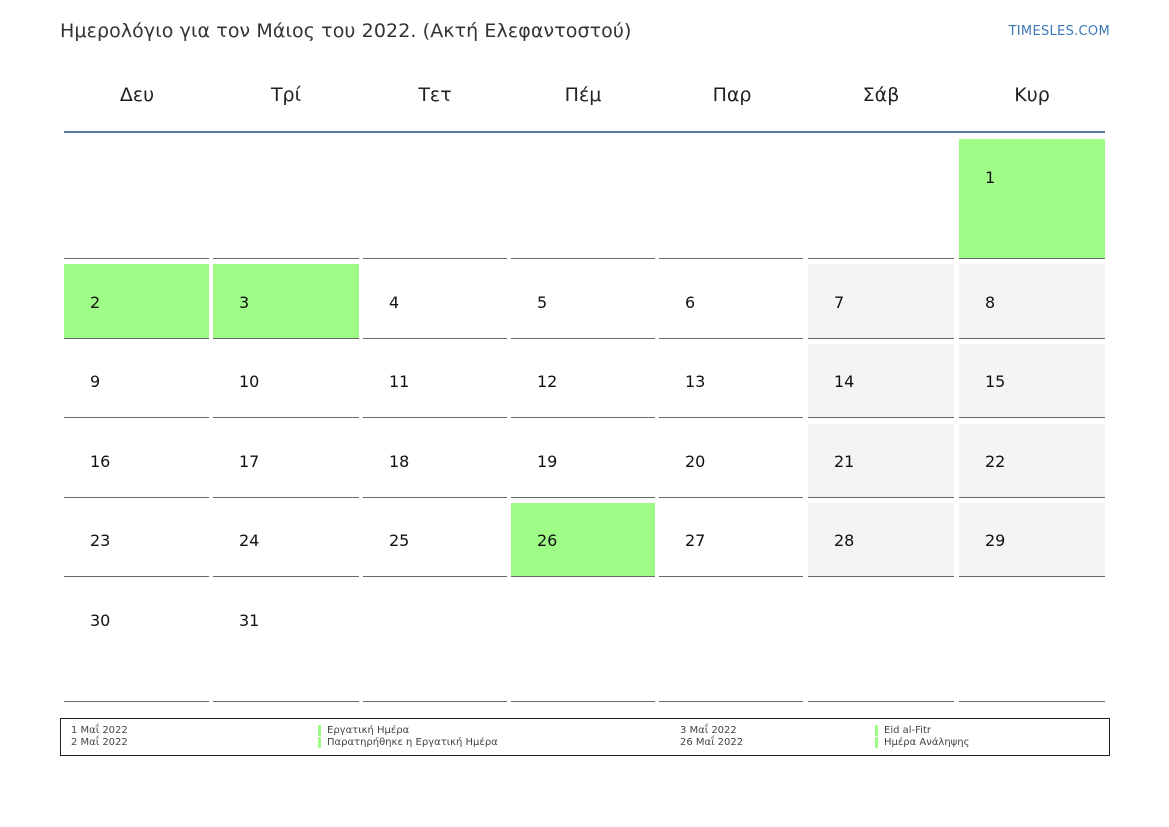 This screenshot has width=1169, height=827. I want to click on day-cell: 17, so click(286, 461).